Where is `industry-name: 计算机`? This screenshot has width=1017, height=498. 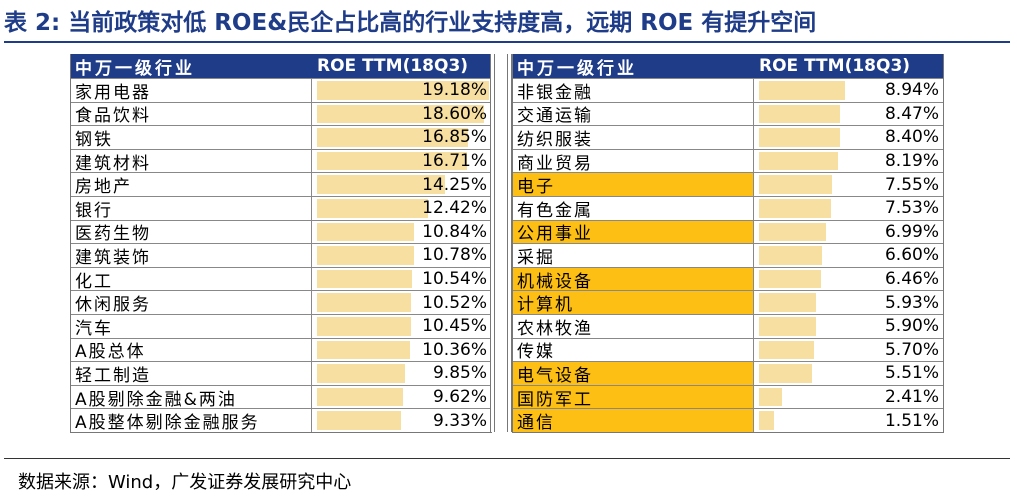 industry-name: 计算机 is located at coordinates (545, 305).